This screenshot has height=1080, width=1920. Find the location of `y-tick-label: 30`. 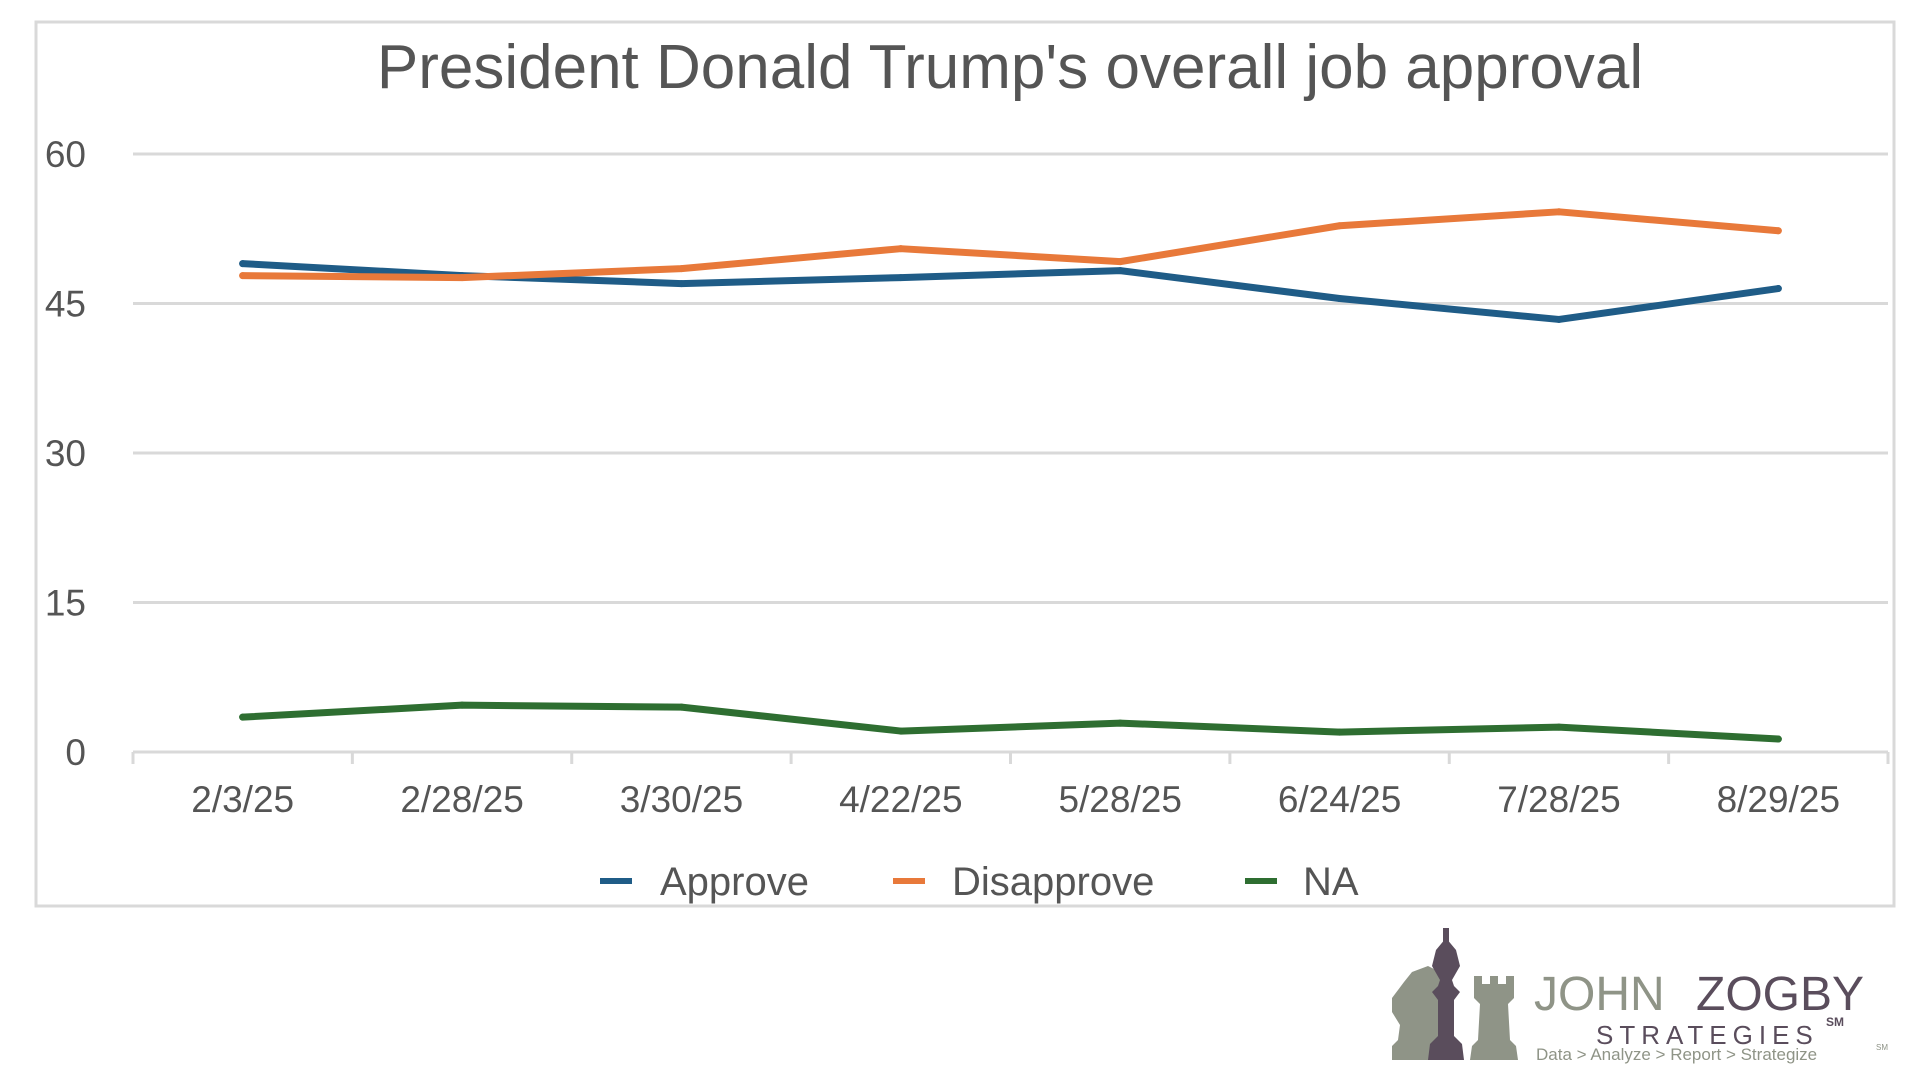

y-tick-label: 30 is located at coordinates (65, 453).